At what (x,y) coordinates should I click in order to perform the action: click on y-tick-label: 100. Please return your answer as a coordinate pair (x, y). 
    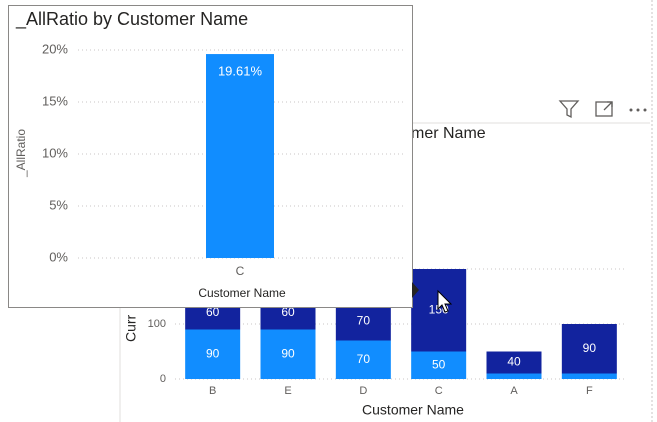
    Looking at the image, I should click on (157, 324).